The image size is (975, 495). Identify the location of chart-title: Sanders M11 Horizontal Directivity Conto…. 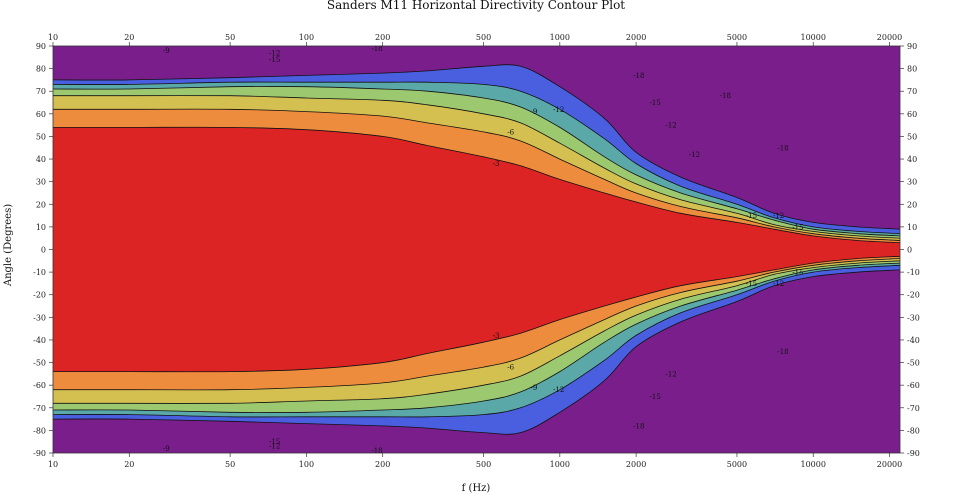
(476, 6).